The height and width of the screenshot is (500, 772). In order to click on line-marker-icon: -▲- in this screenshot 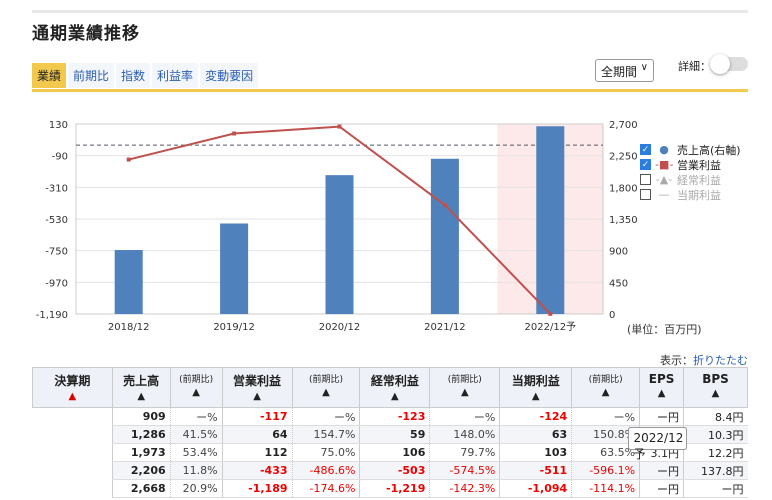, I will do `click(664, 179)`.